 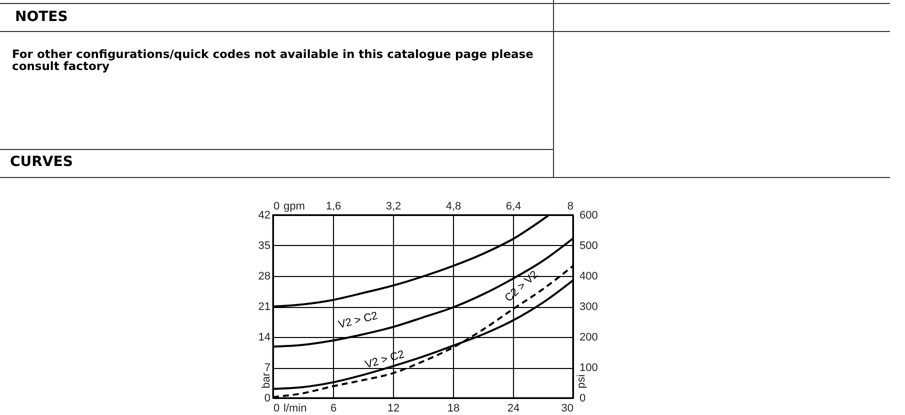 What do you see at coordinates (294, 206) in the screenshot?
I see `x2-axis-title: gpm` at bounding box center [294, 206].